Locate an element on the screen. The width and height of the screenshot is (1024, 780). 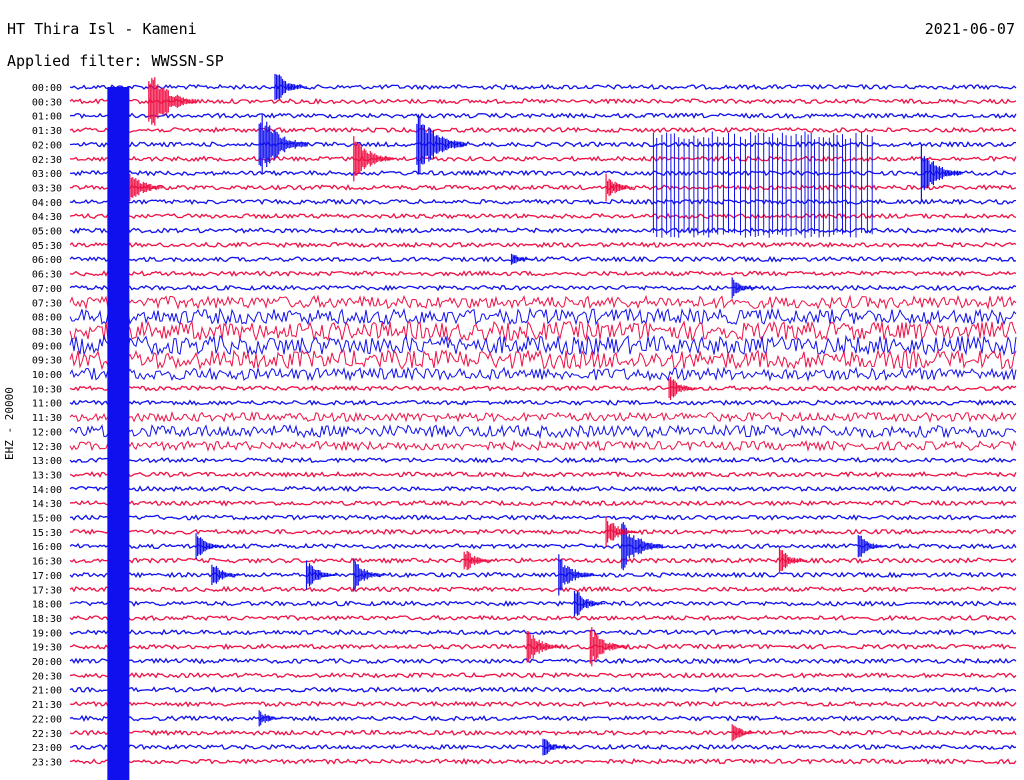
row-time-label: 12:00 is located at coordinates (47, 432).